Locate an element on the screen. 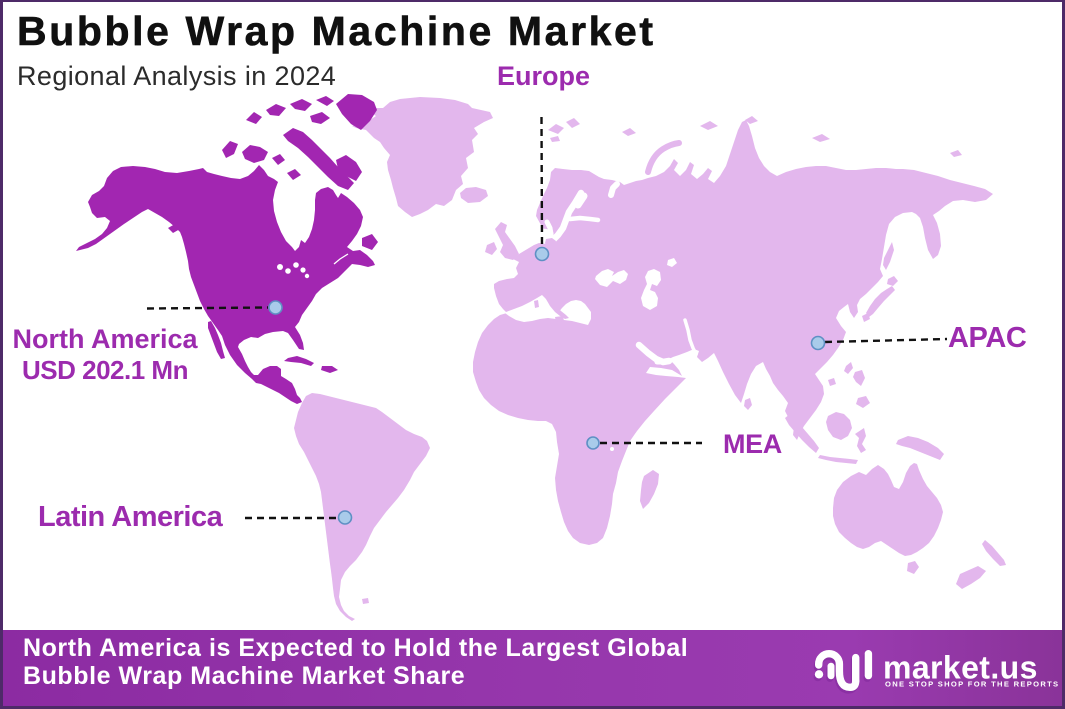 The image size is (1065, 709). svg-text: ONE STOP SHOP FOR THE REPORTS is located at coordinates (972, 684).